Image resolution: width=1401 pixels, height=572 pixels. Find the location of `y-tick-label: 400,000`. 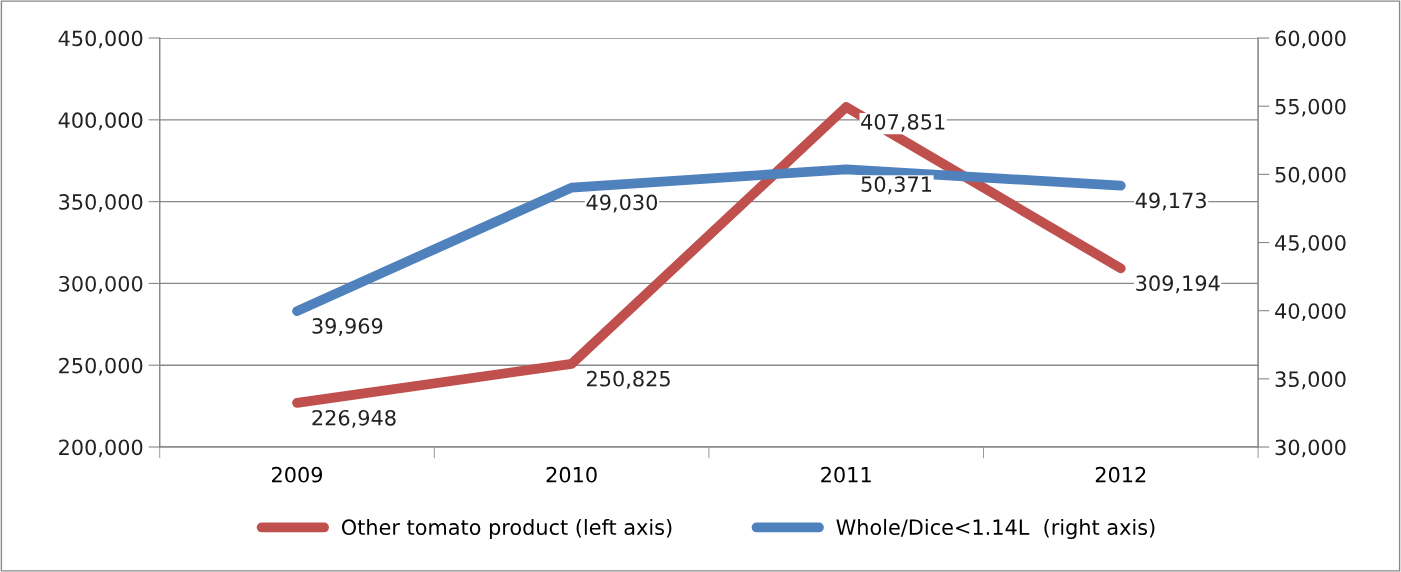

y-tick-label: 400,000 is located at coordinates (100, 121).